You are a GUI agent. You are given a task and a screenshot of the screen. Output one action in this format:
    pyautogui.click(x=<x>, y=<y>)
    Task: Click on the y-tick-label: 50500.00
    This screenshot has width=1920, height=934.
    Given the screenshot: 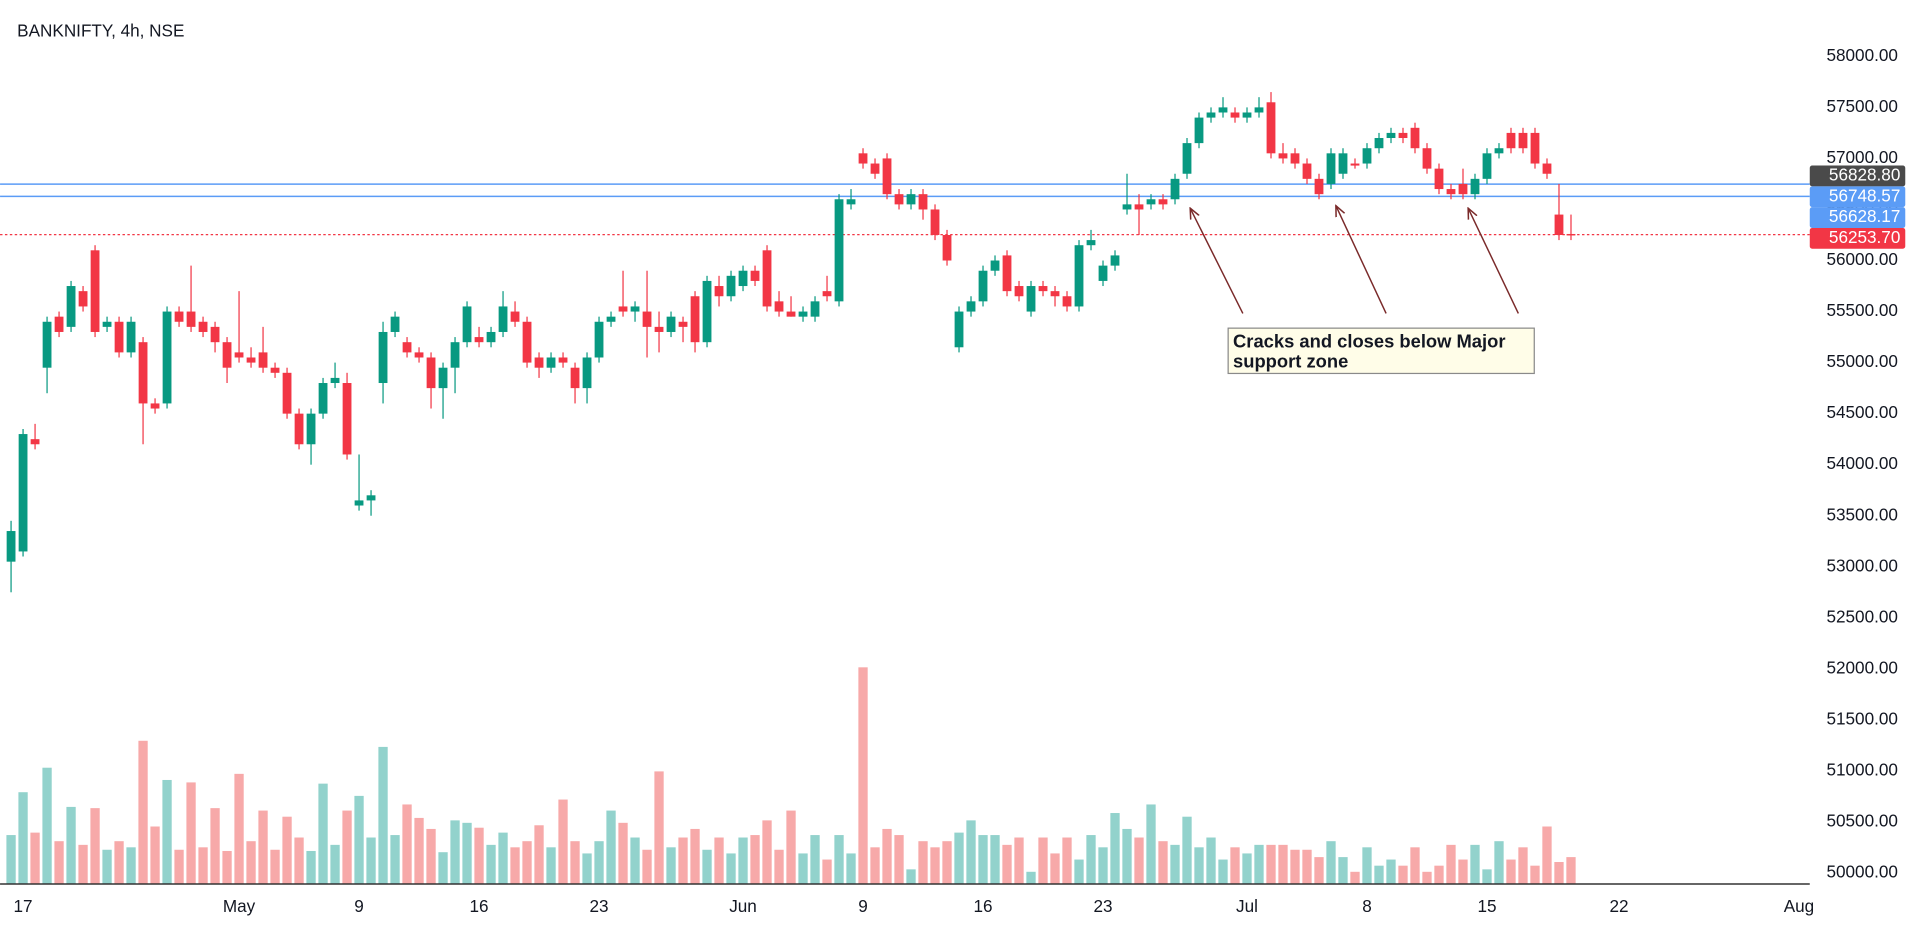 What is the action you would take?
    pyautogui.click(x=1861, y=821)
    